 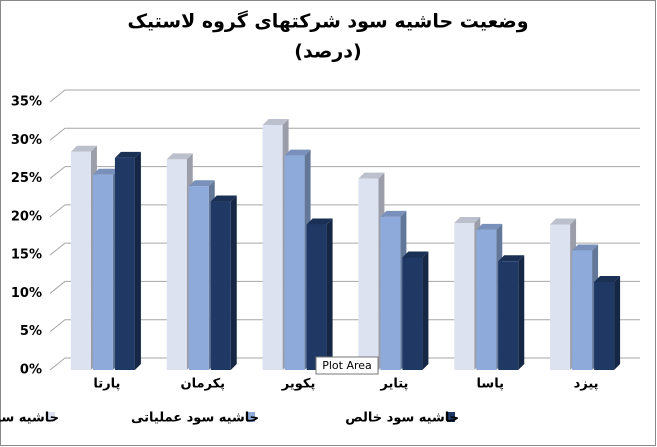 I want to click on tooltip: Plot Area, so click(x=347, y=365).